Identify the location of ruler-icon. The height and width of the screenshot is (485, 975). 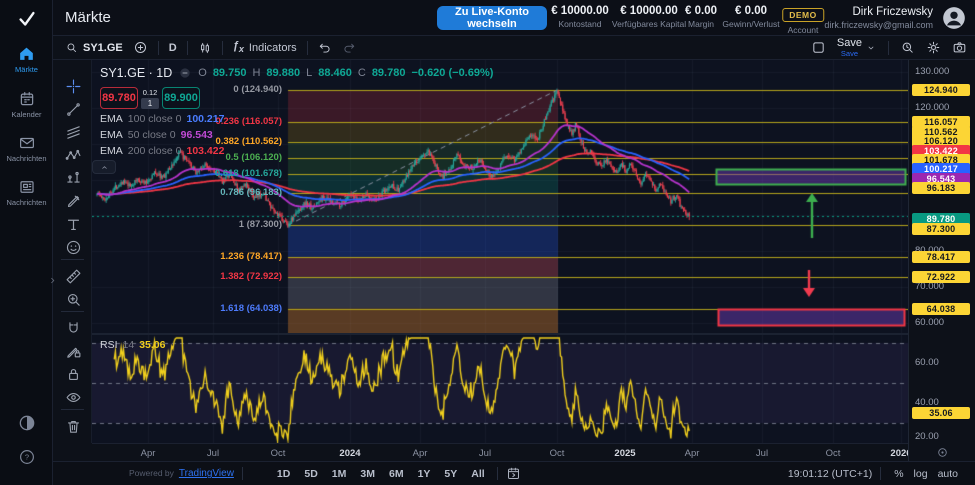
(73, 276).